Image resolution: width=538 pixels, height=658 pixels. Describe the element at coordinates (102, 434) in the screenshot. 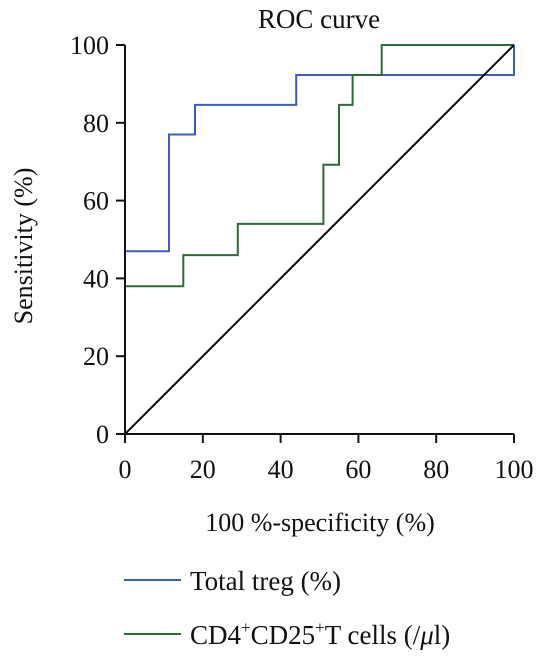

I see `y-tick-label: 0` at that location.